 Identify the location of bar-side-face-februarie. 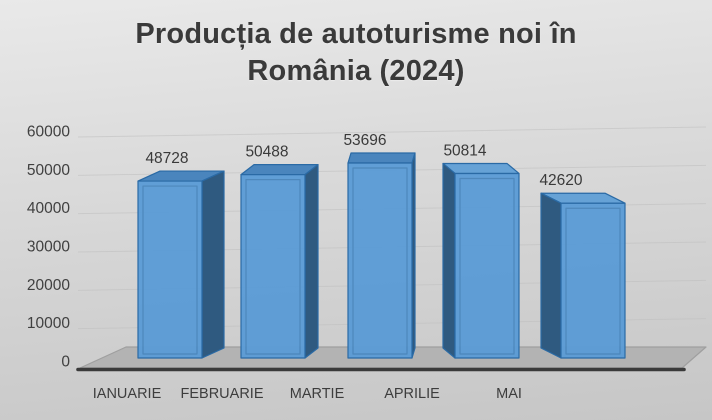
(311, 261).